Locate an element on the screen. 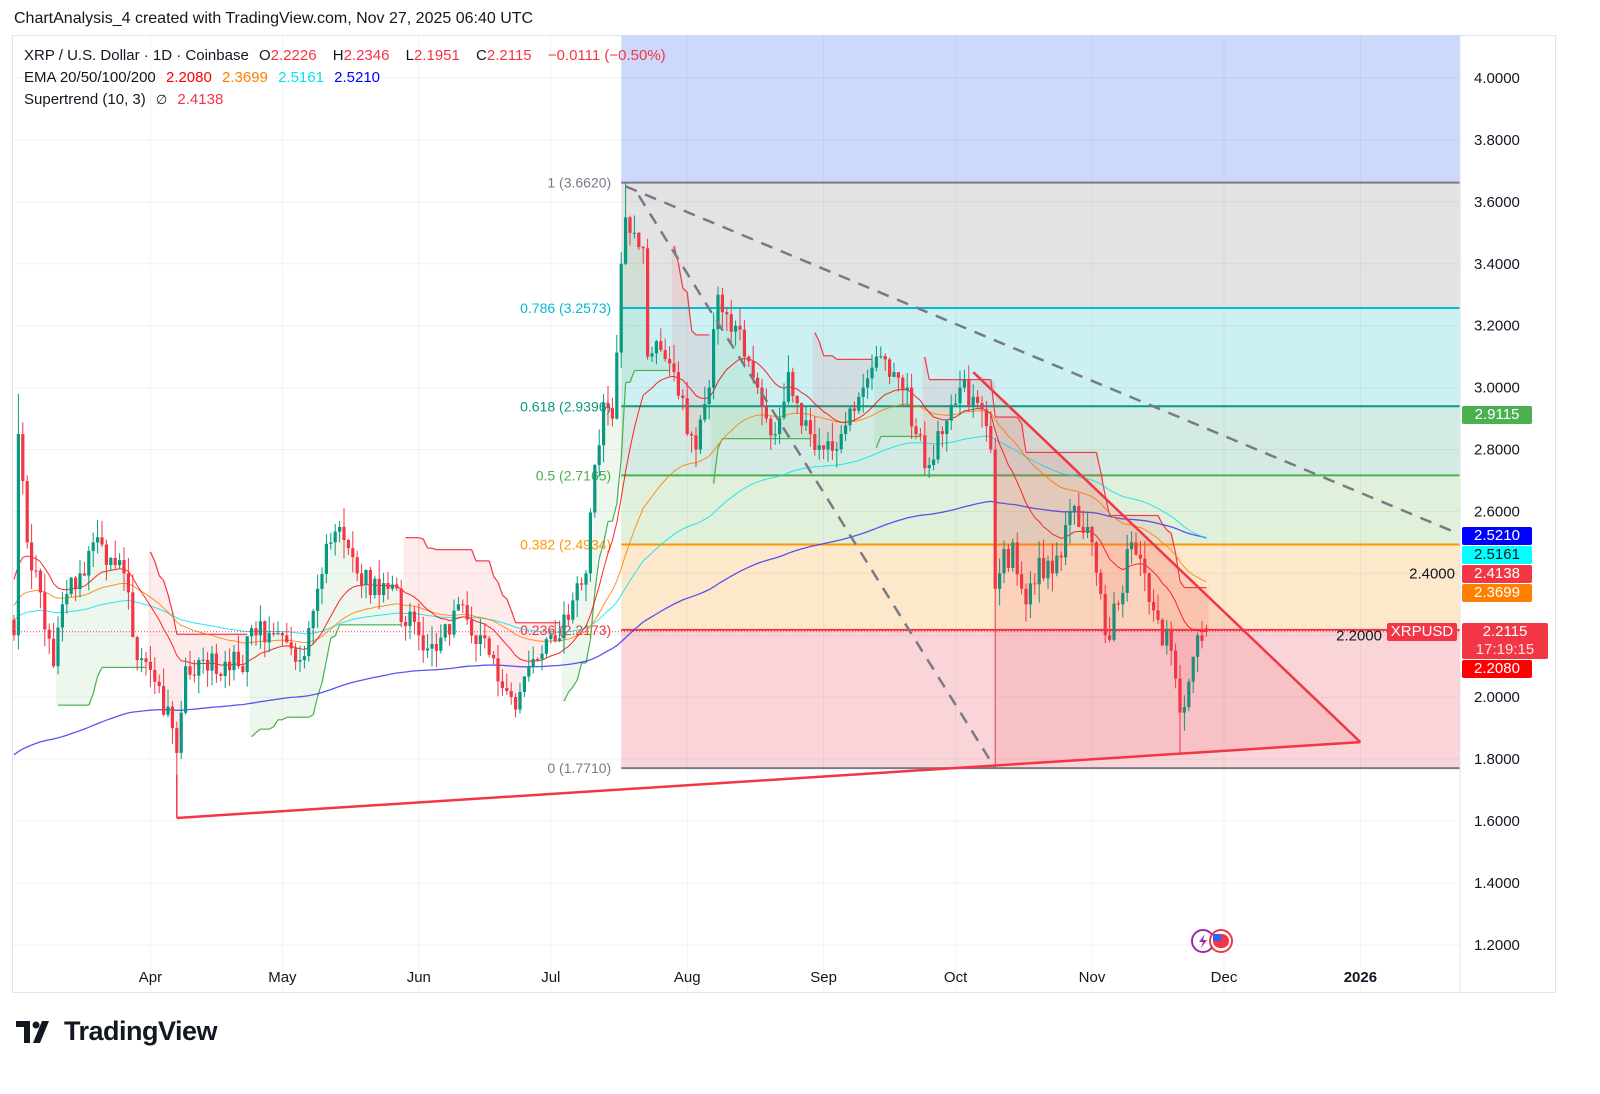  resistance-trendline is located at coordinates (1167, 557).